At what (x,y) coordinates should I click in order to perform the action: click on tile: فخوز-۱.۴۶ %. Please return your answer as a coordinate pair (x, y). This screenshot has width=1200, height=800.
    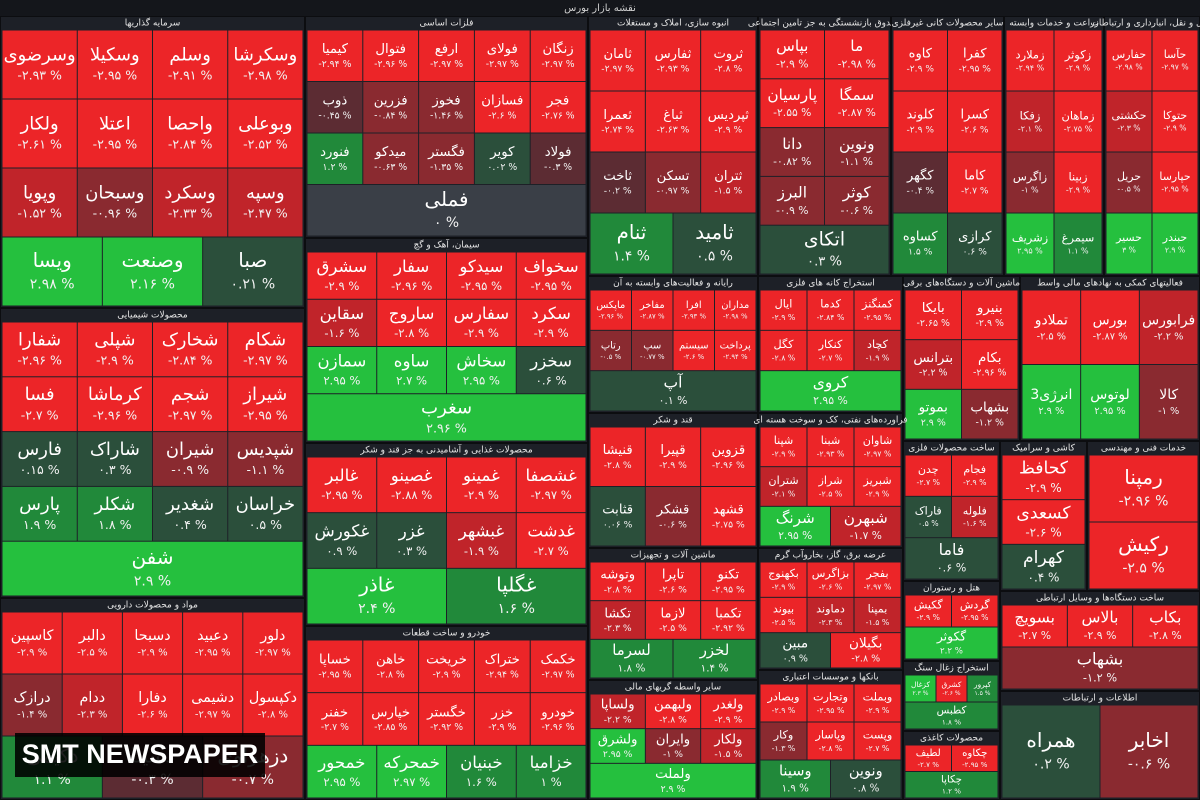
    Looking at the image, I should click on (446, 107).